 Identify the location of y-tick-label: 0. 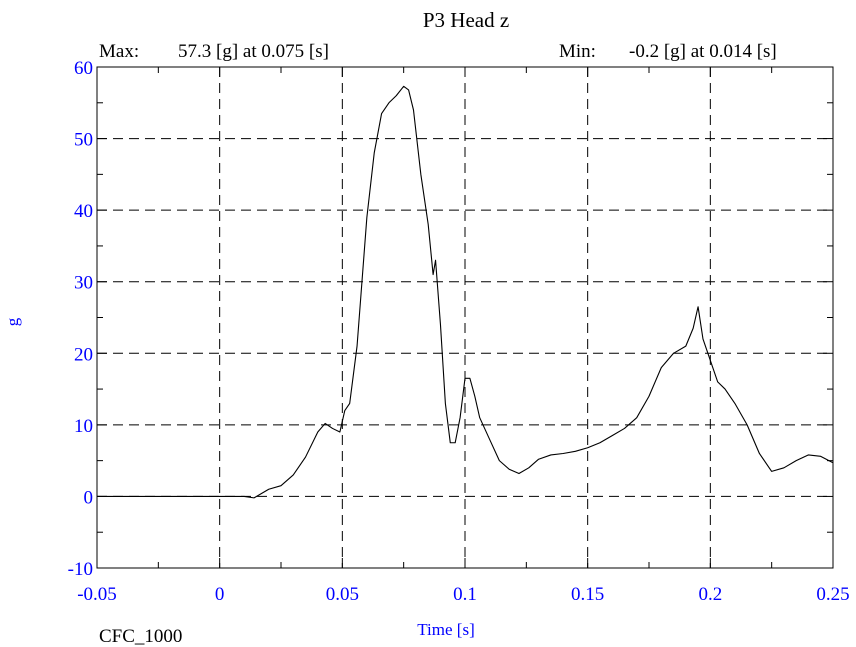
(89, 497).